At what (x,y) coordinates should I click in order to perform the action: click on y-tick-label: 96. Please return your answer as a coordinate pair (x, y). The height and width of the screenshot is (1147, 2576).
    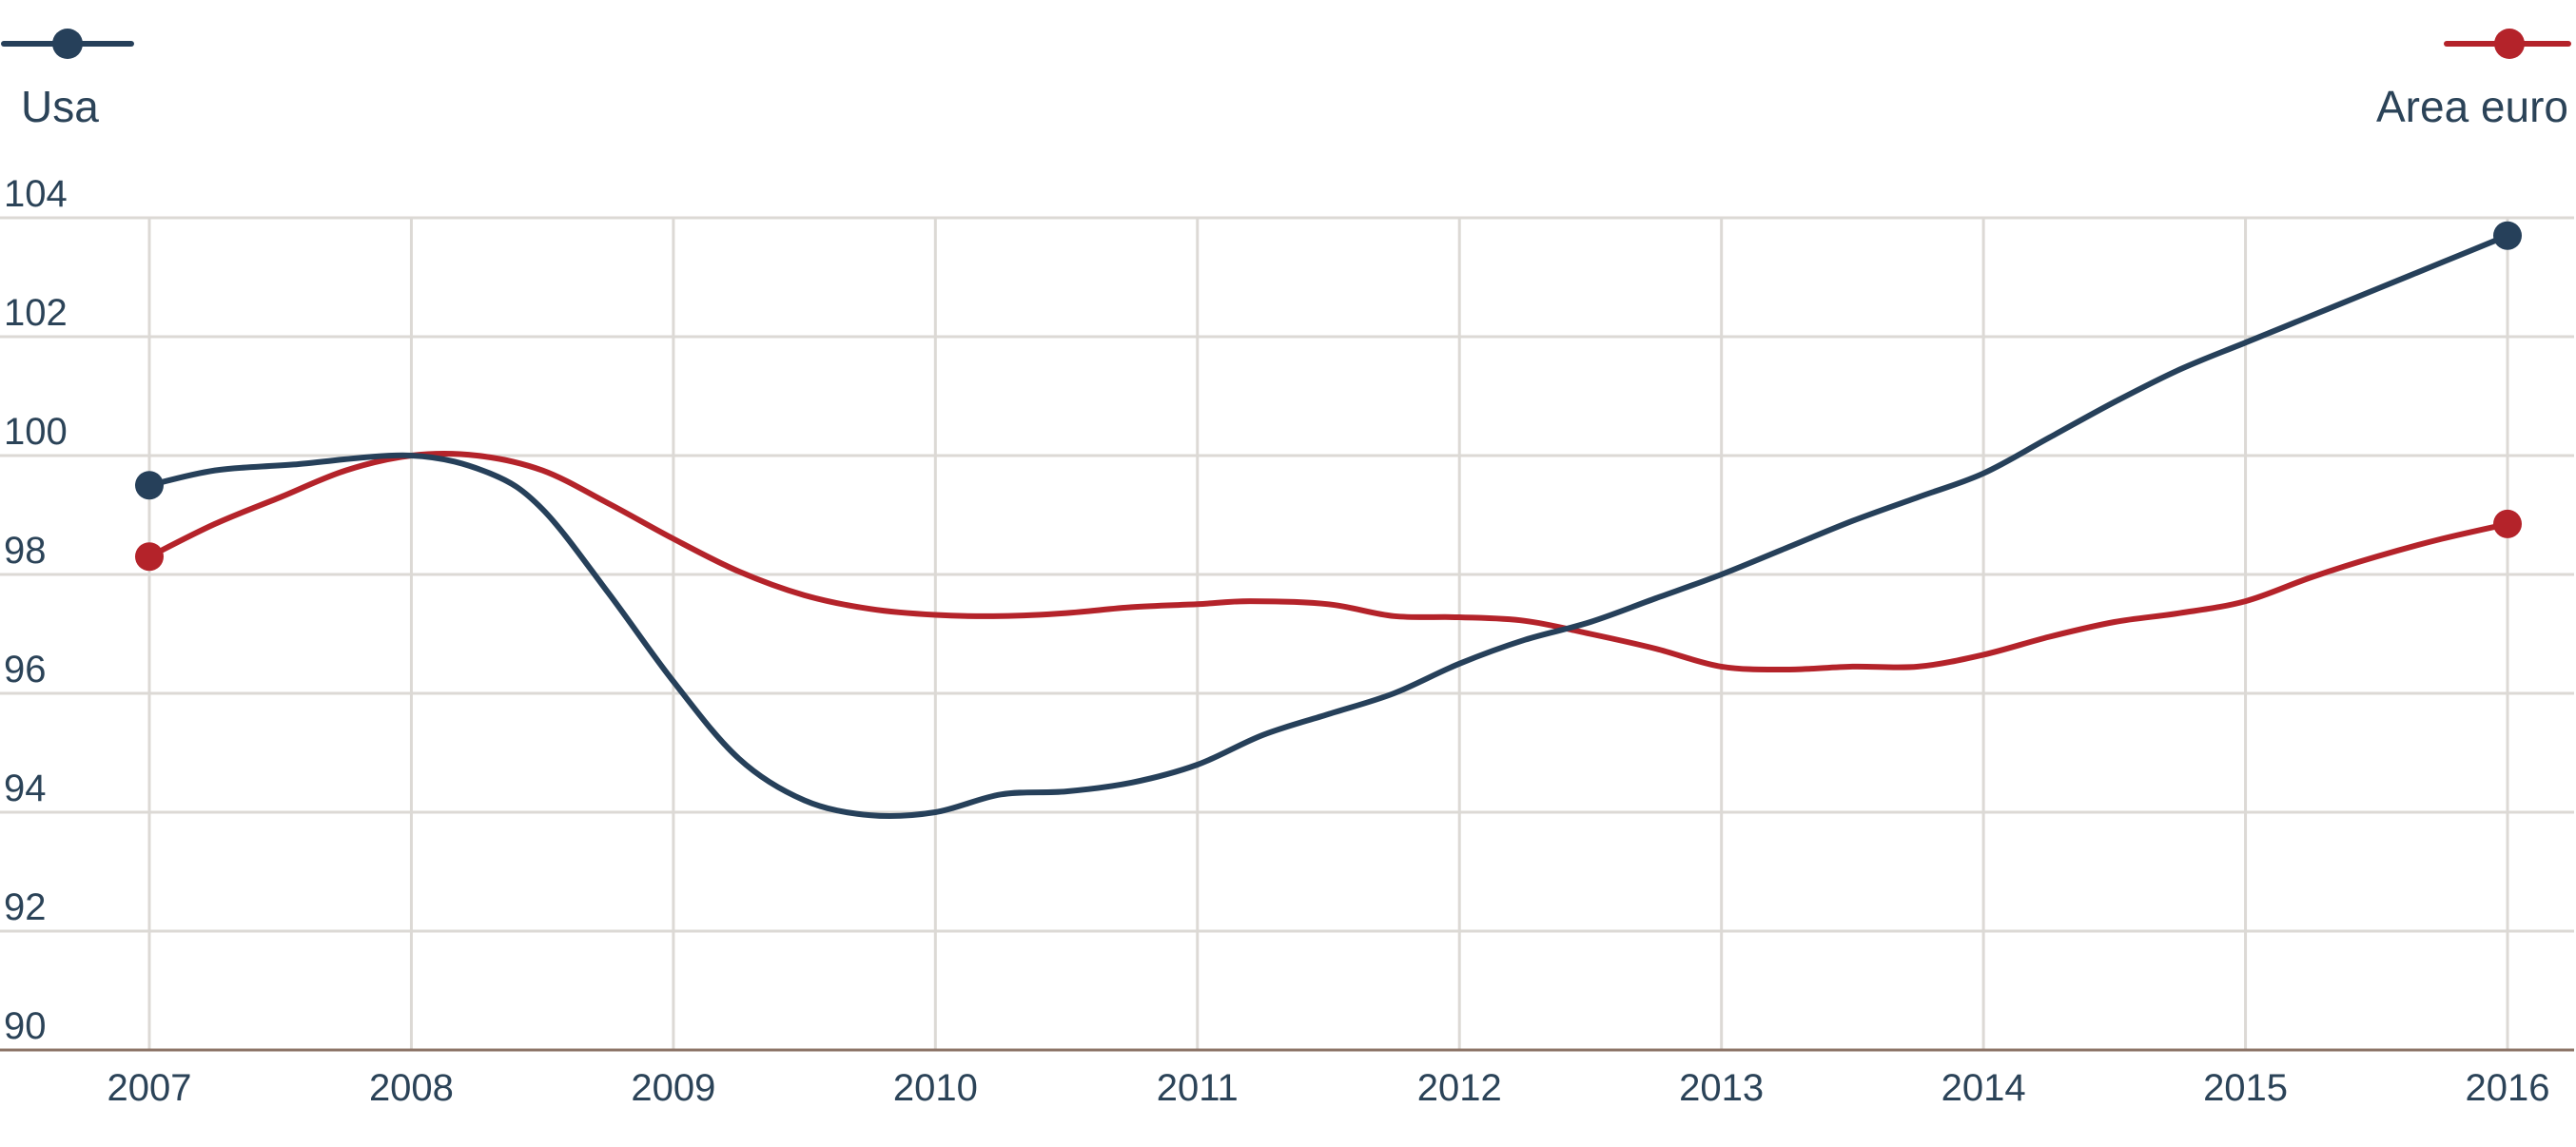
    Looking at the image, I should click on (26, 669).